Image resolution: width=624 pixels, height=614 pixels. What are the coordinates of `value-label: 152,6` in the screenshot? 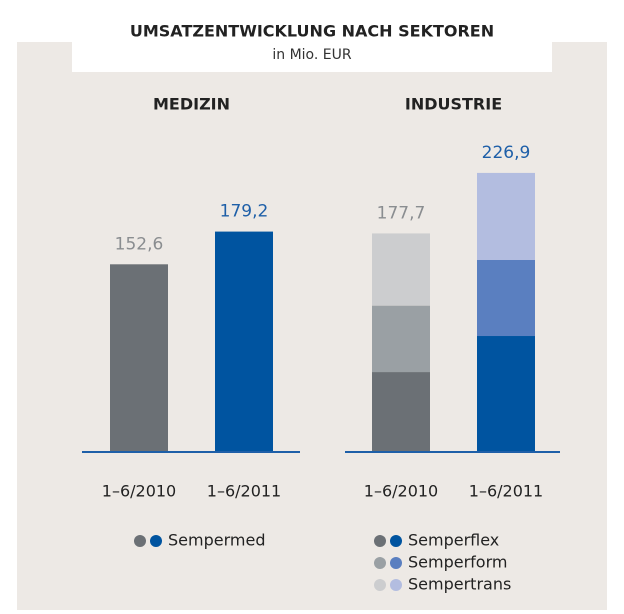 It's located at (139, 244).